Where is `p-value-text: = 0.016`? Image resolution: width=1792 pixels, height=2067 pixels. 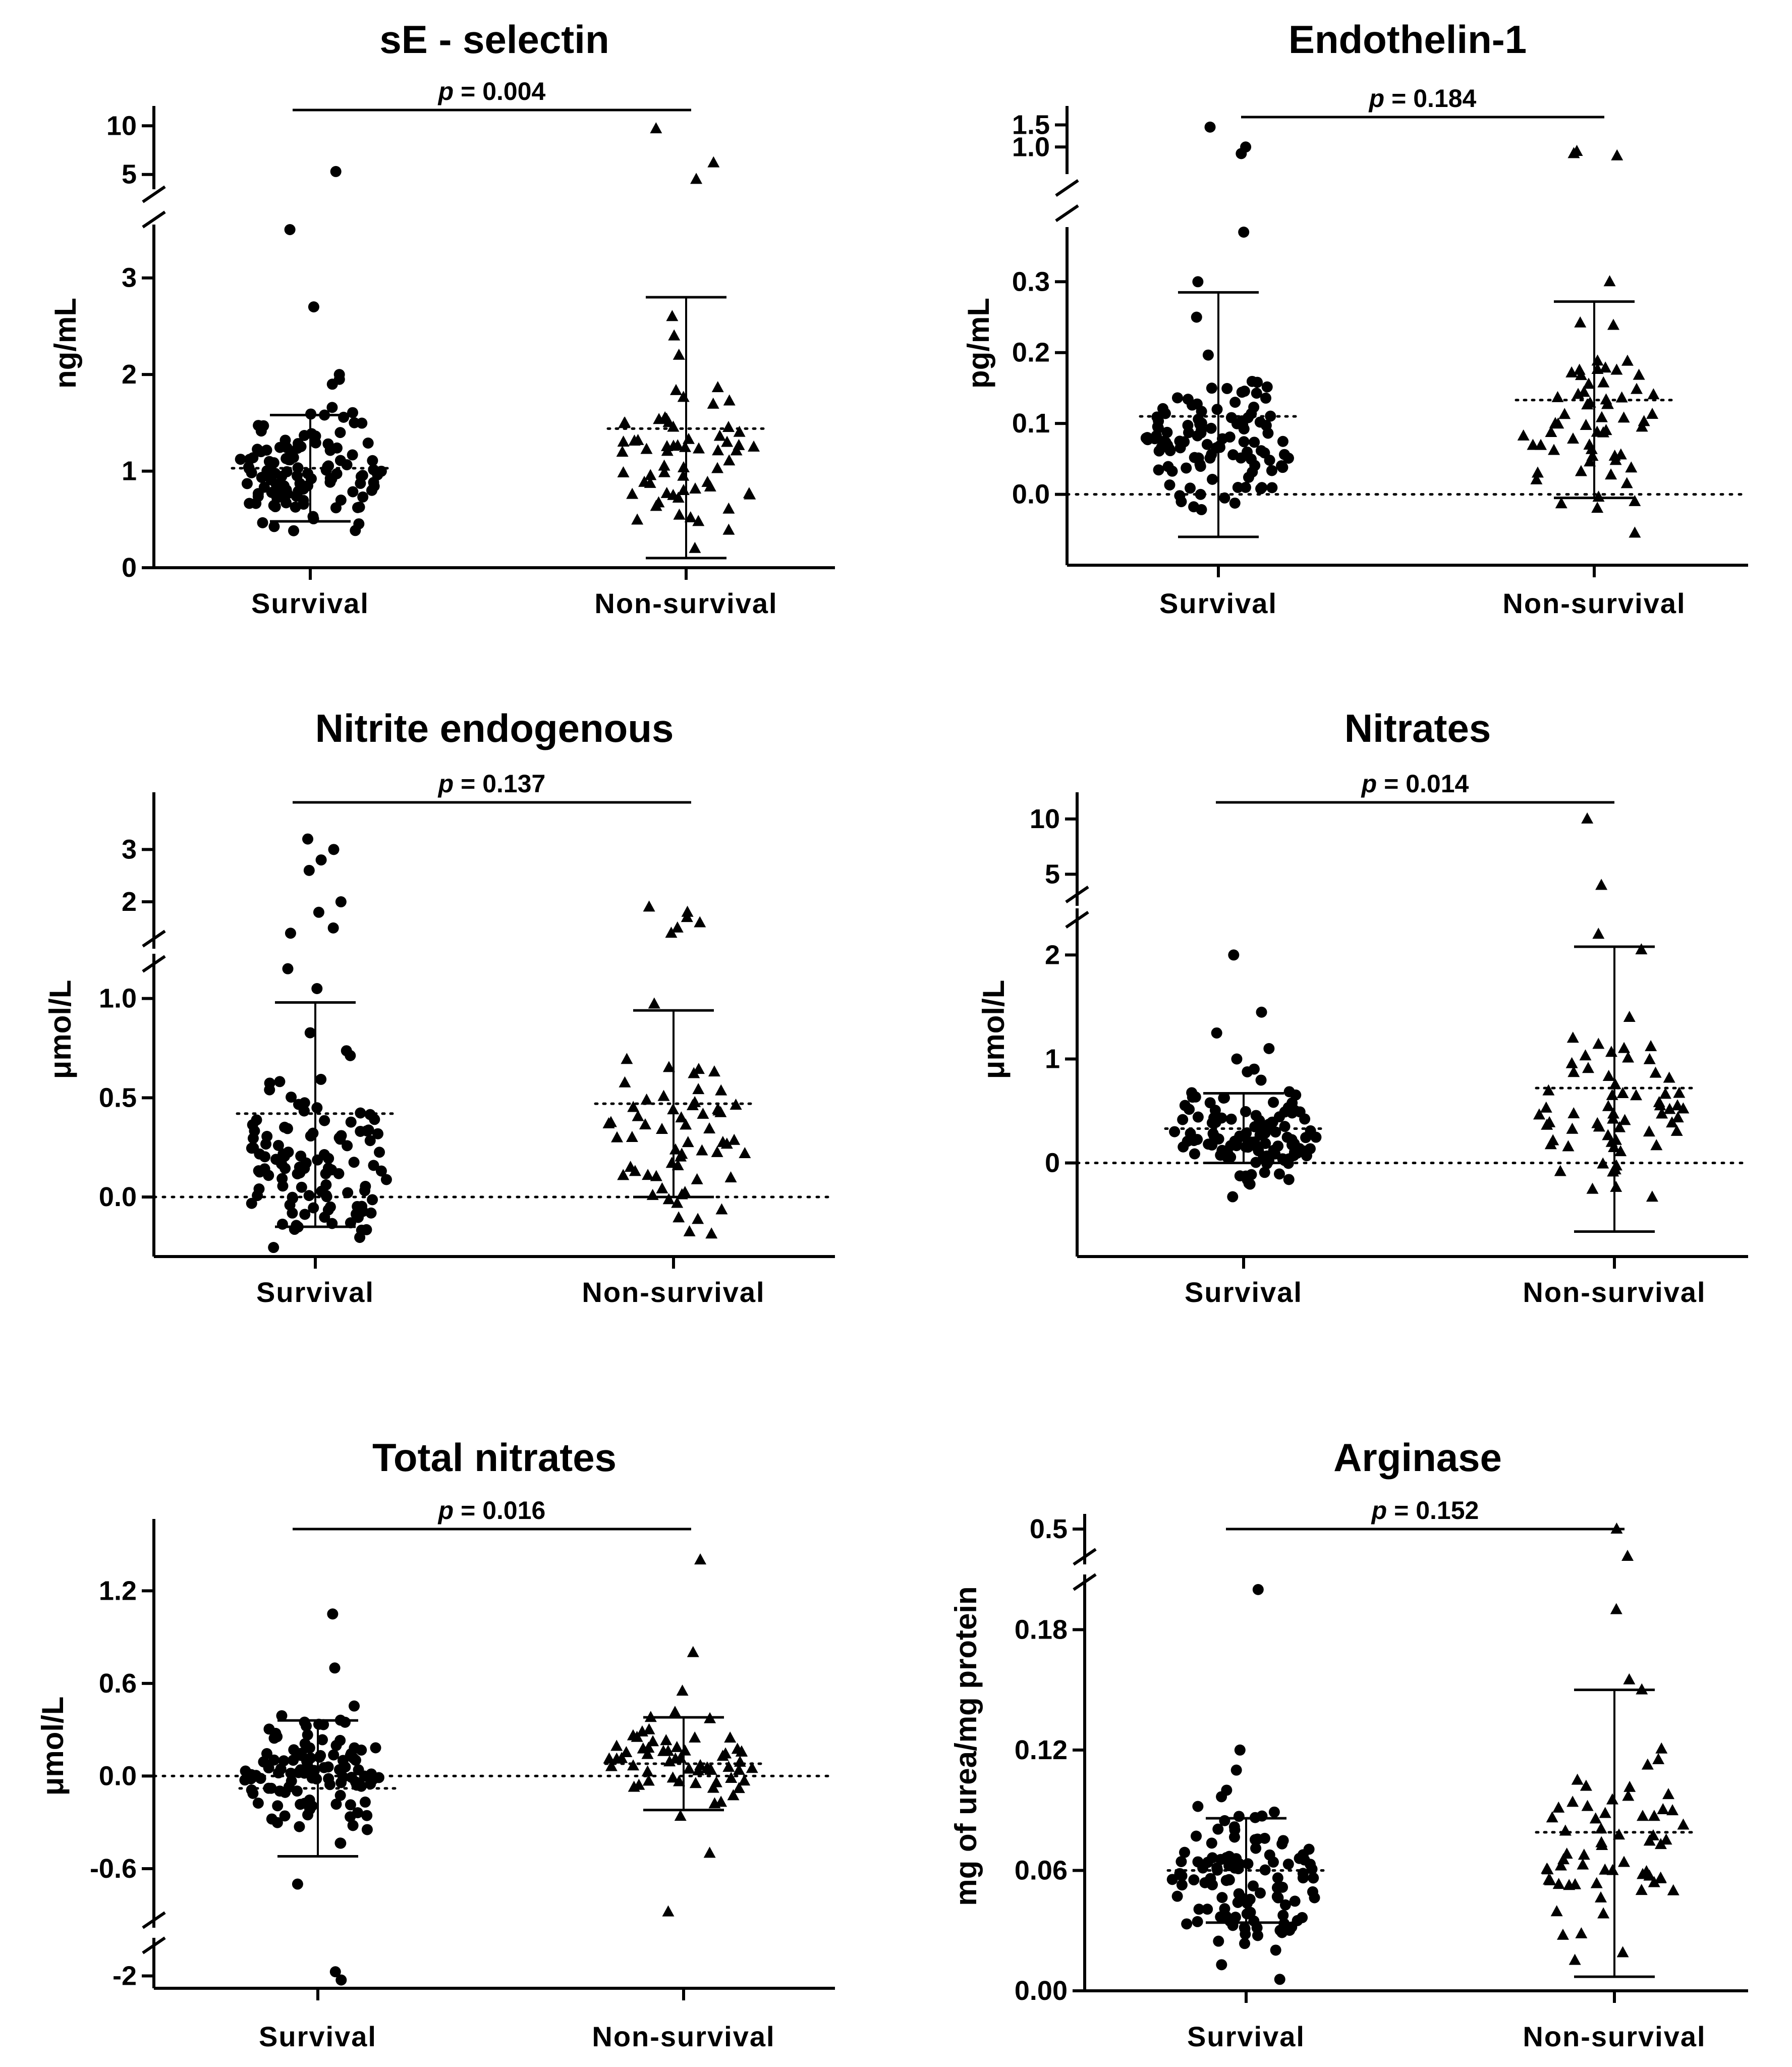 p-value-text: = 0.016 is located at coordinates (499, 1510).